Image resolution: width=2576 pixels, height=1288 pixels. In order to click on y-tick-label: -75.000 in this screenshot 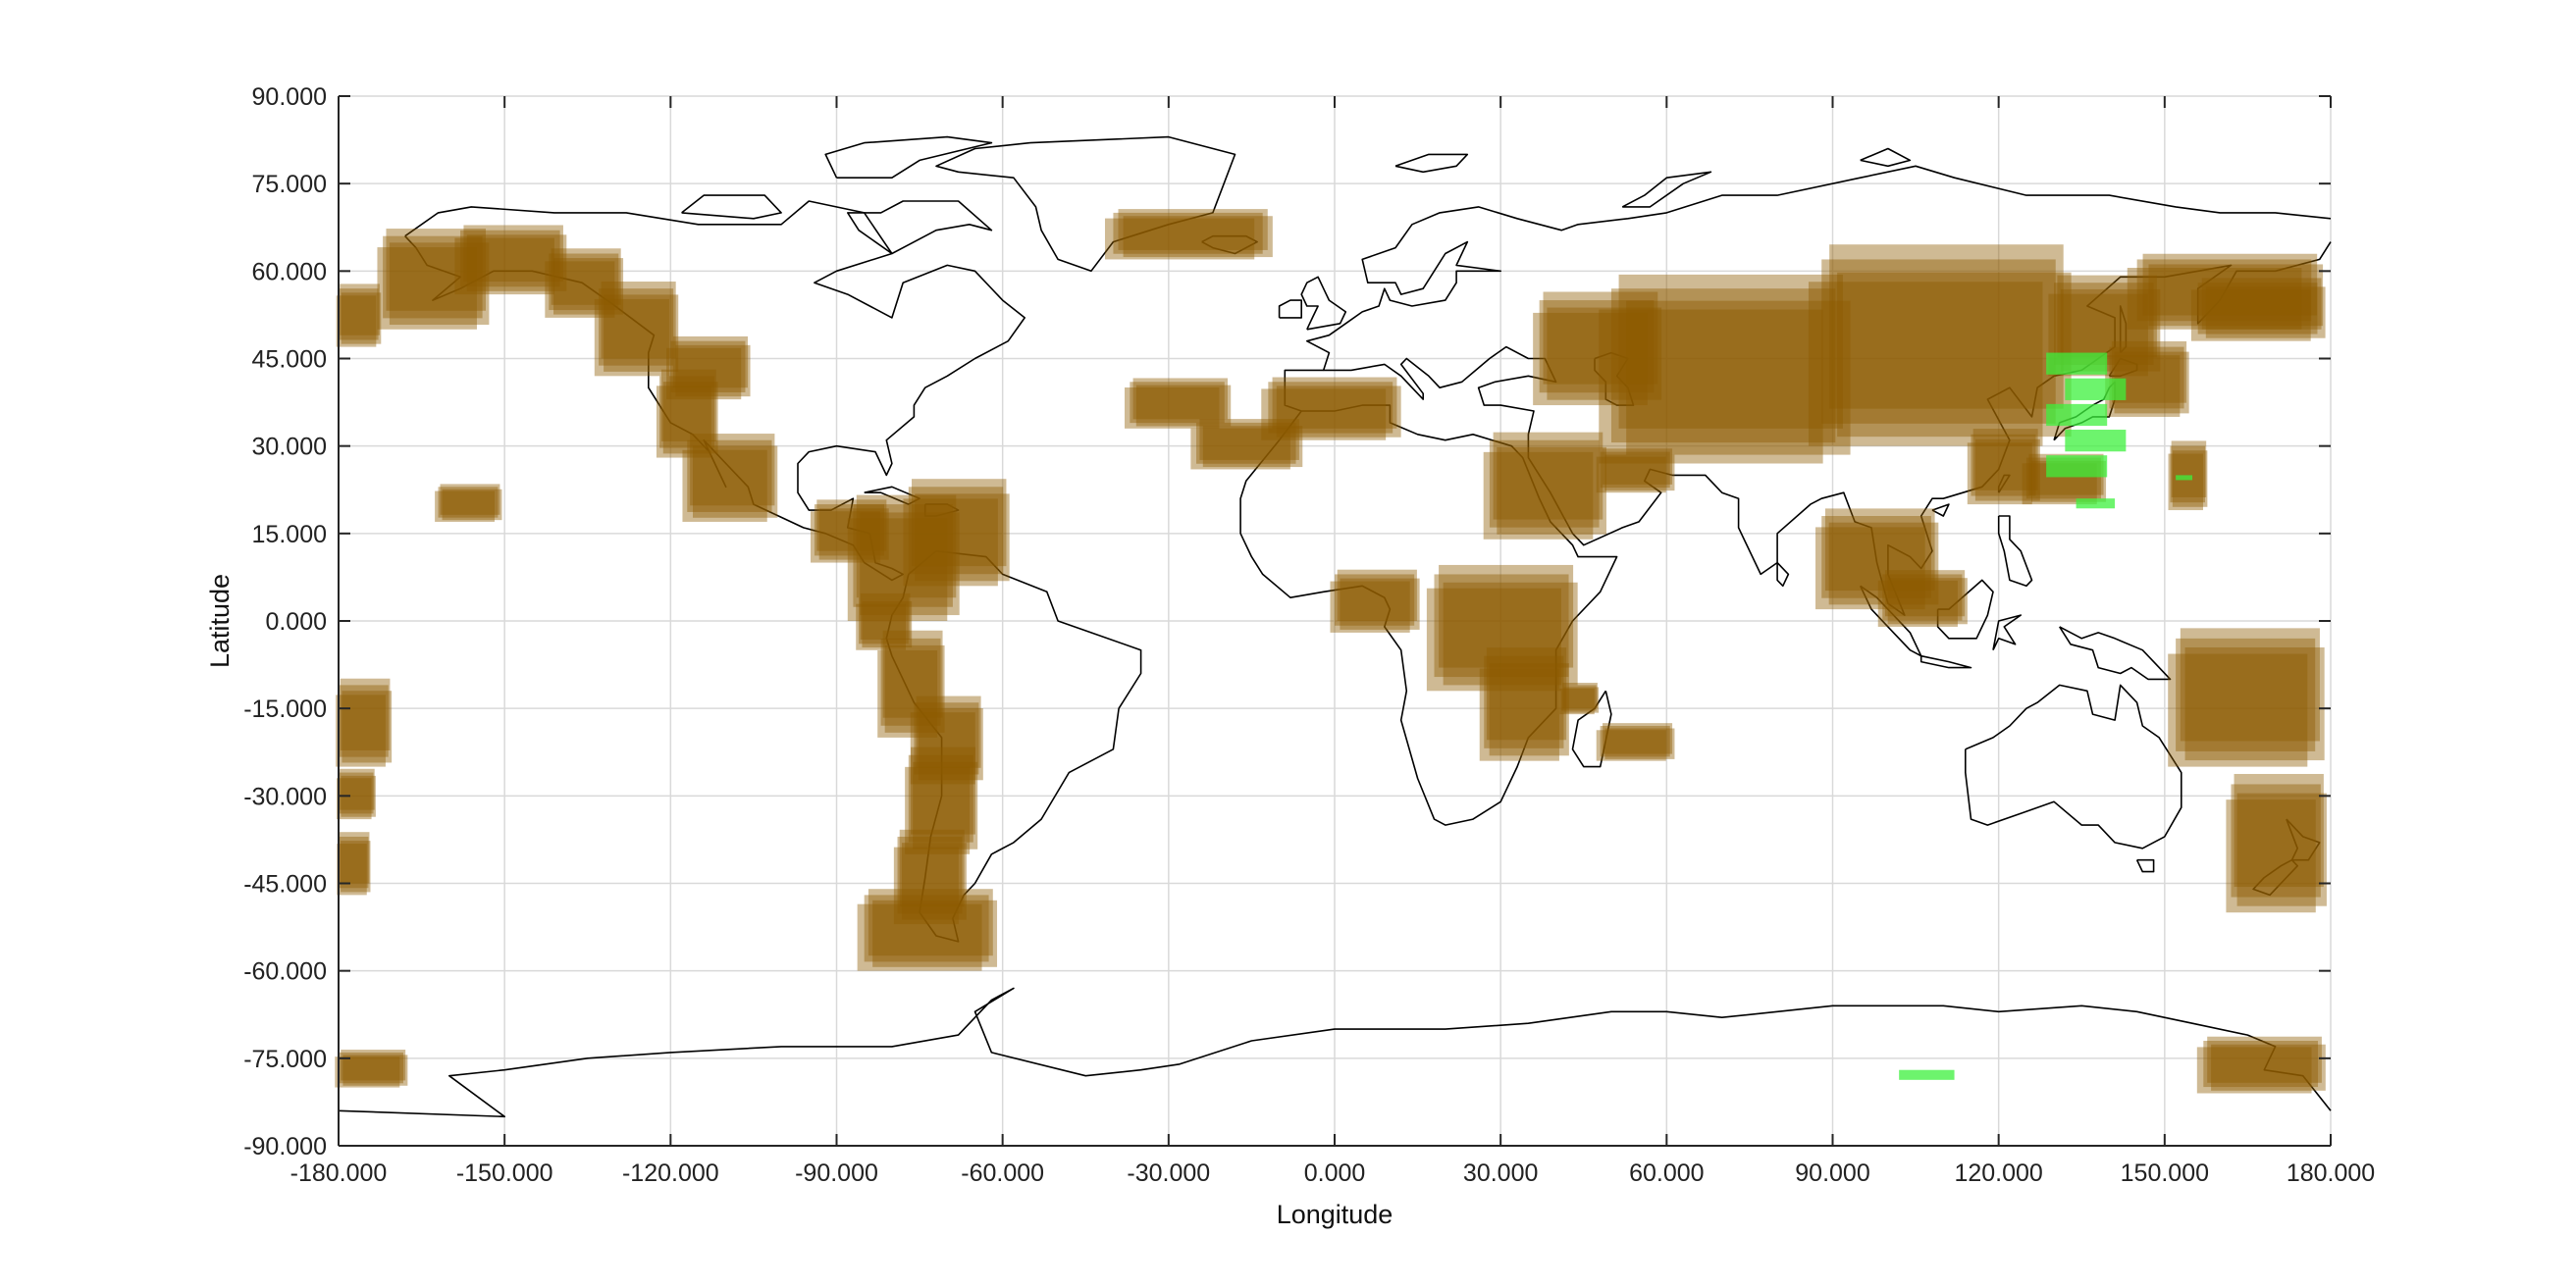, I will do `click(285, 1059)`.